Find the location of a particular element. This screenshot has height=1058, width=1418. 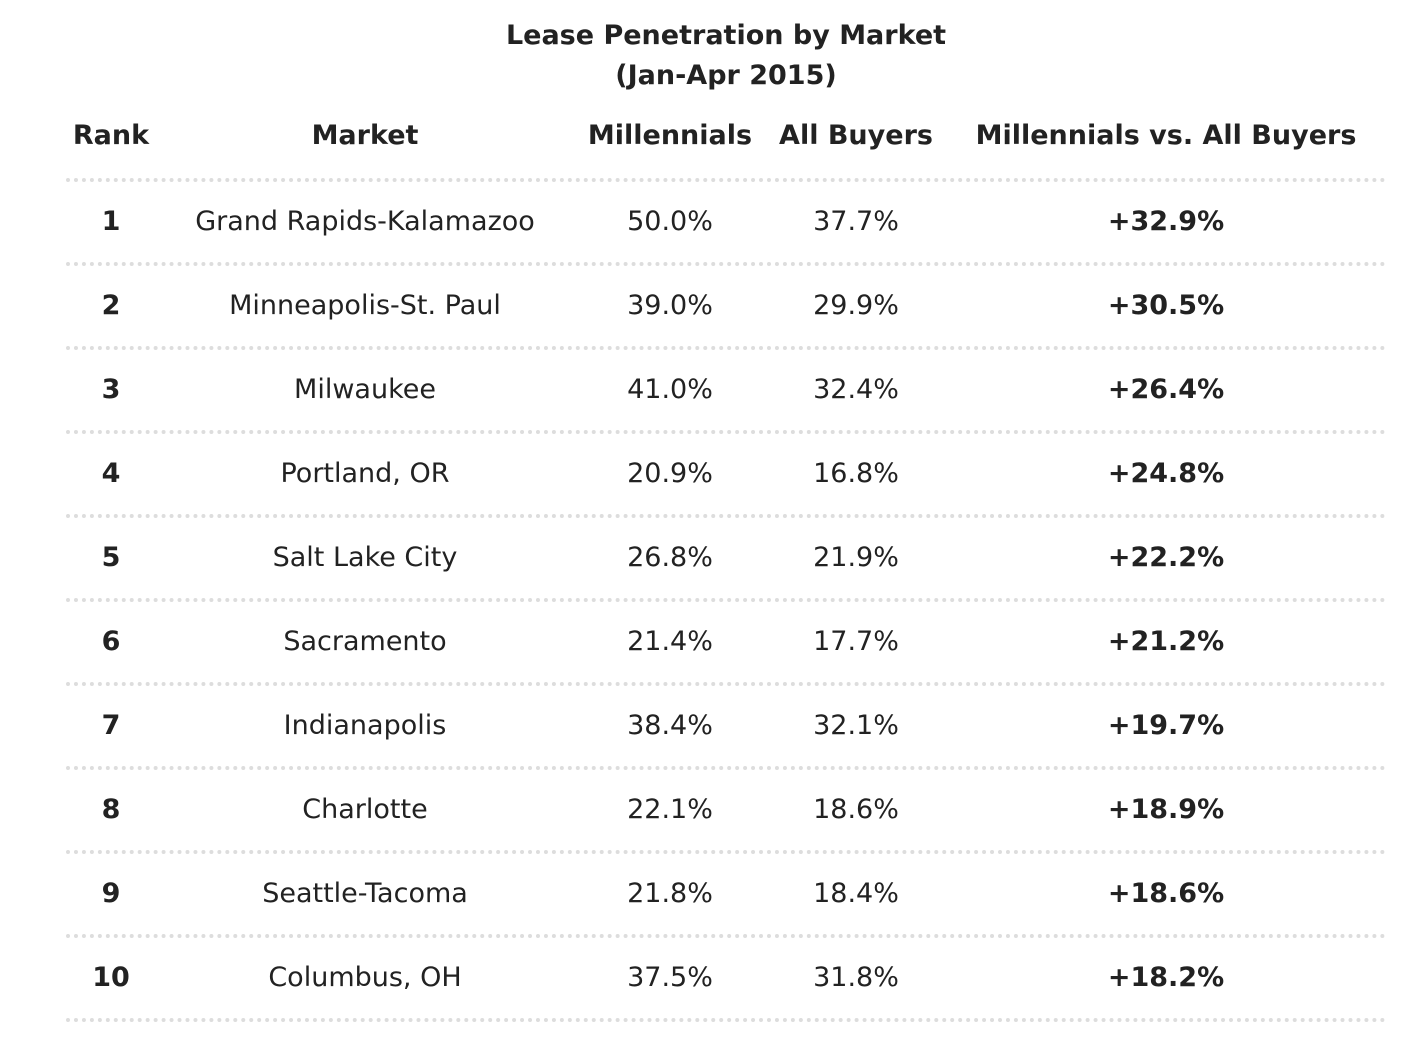

cell-all-buyers: 18.4% is located at coordinates (856, 893).